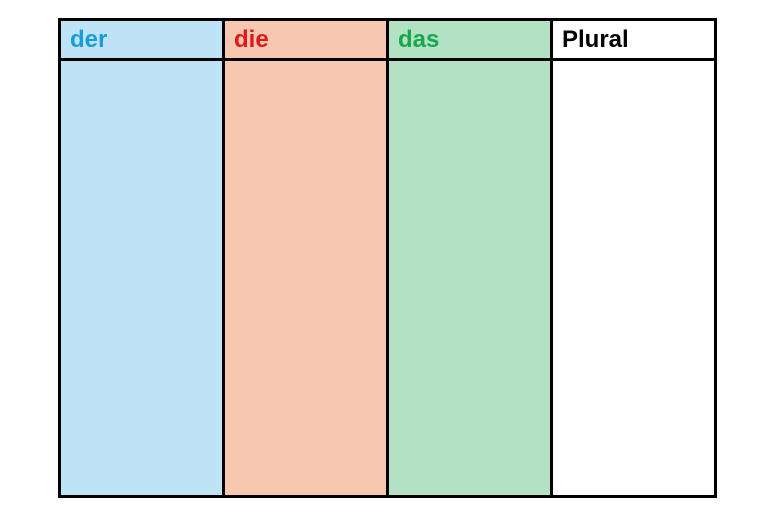  What do you see at coordinates (419, 39) in the screenshot?
I see `header-label-das: das` at bounding box center [419, 39].